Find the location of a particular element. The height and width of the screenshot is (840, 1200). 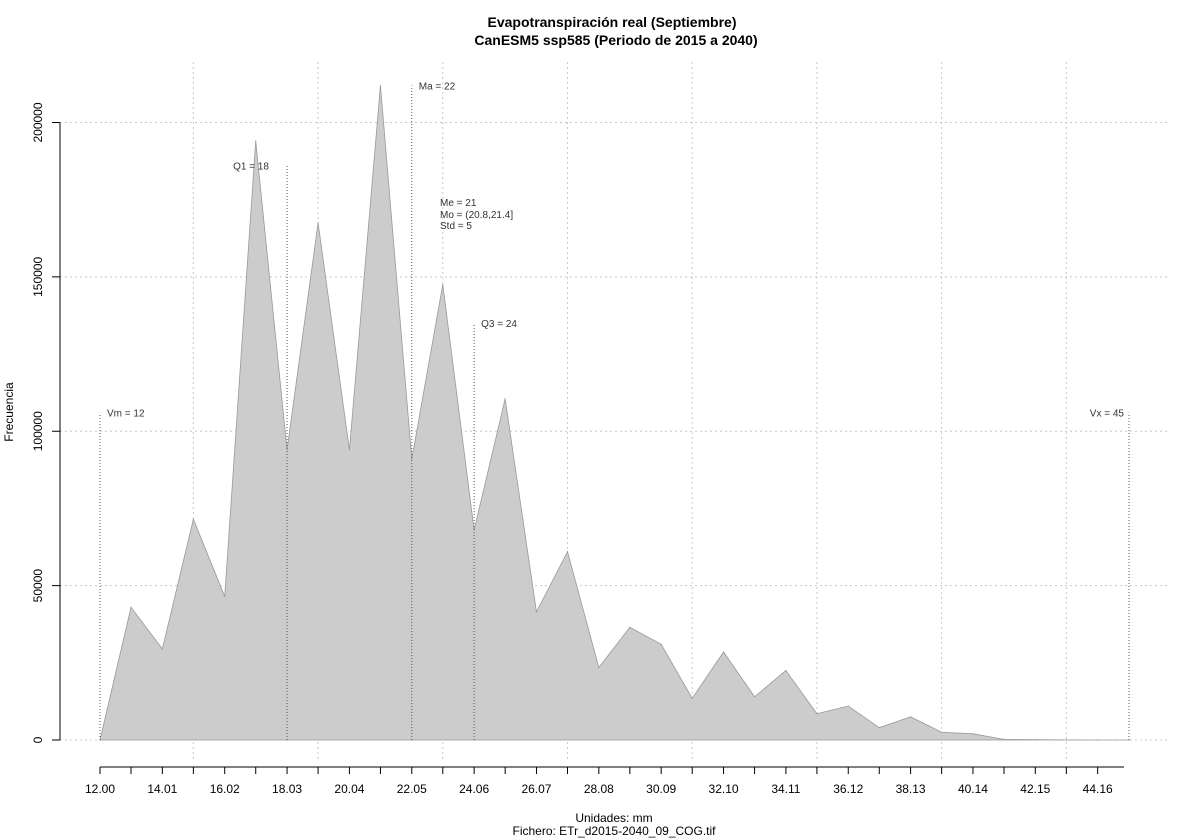

x-tick-label: 14.01 is located at coordinates (162, 789).